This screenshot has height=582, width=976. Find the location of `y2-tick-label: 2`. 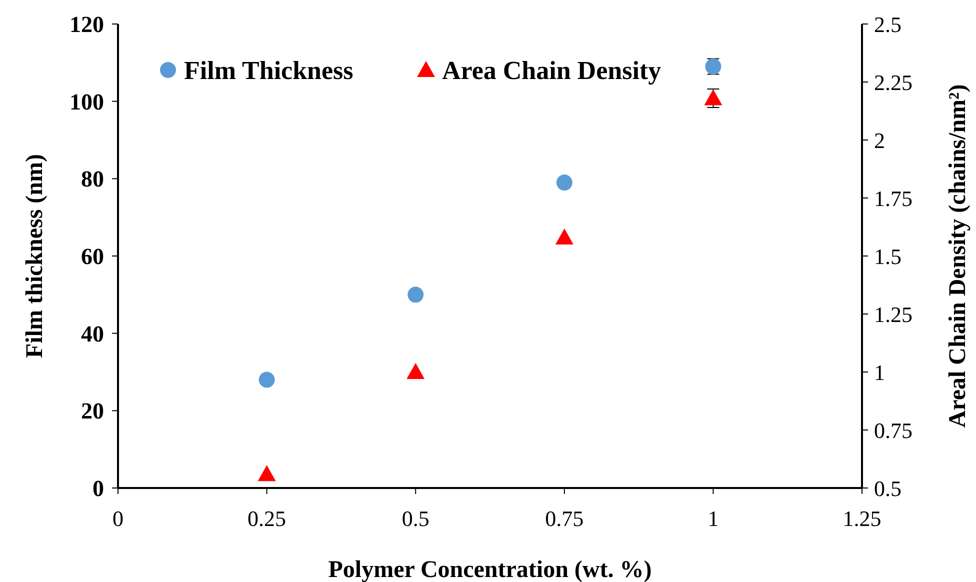

y2-tick-label: 2 is located at coordinates (879, 140).